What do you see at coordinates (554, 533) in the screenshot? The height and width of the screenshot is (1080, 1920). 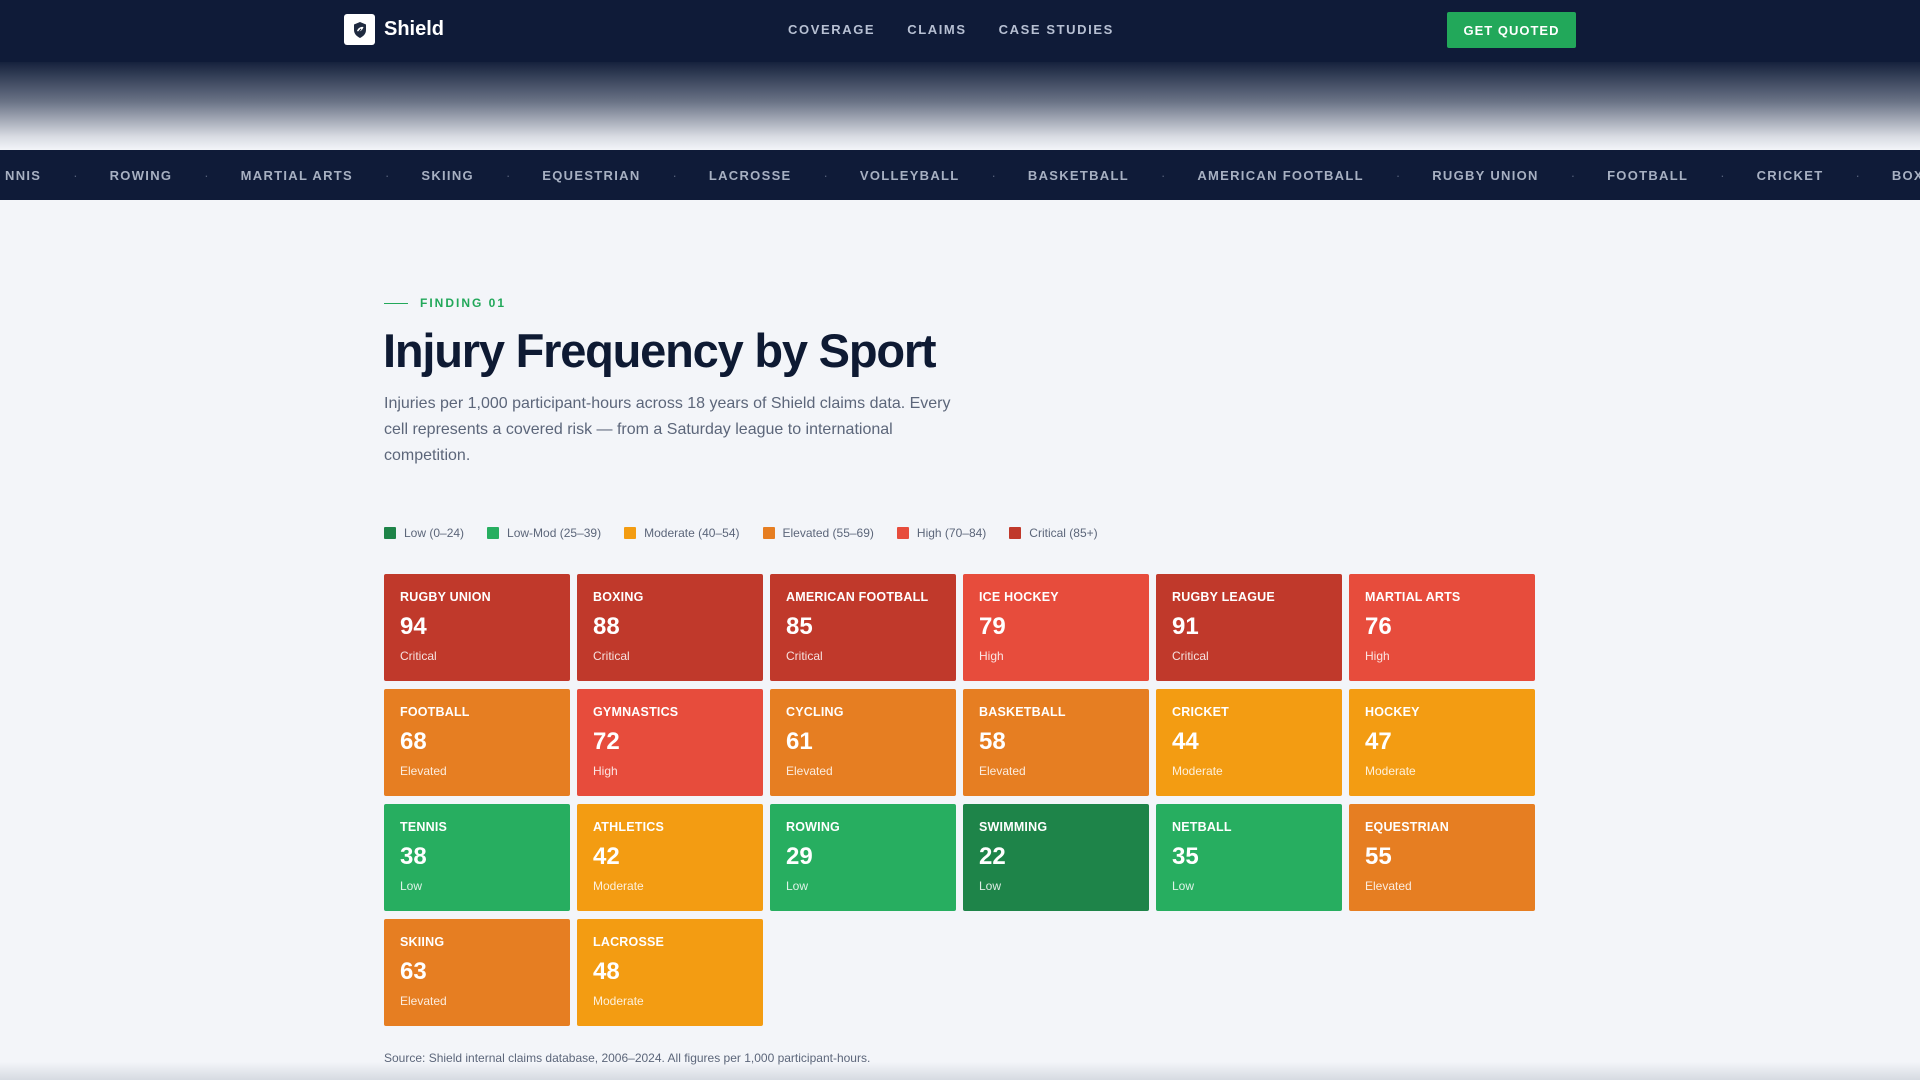 I see `legend-label: Low-Mod (25–39)` at bounding box center [554, 533].